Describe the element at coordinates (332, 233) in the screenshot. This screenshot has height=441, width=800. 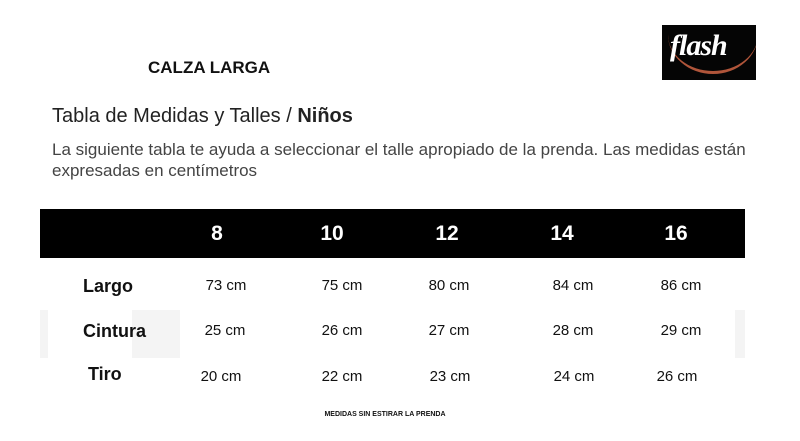
I see `size-header: 10` at that location.